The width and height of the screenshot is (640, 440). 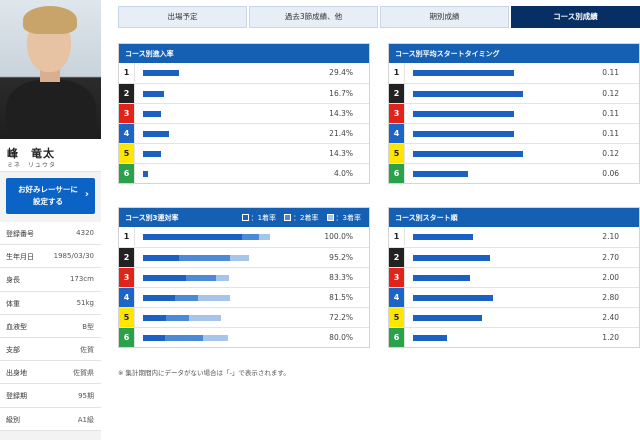 What do you see at coordinates (447, 54) in the screenshot?
I see `panel-title: コース別平均スタートタイミング` at bounding box center [447, 54].